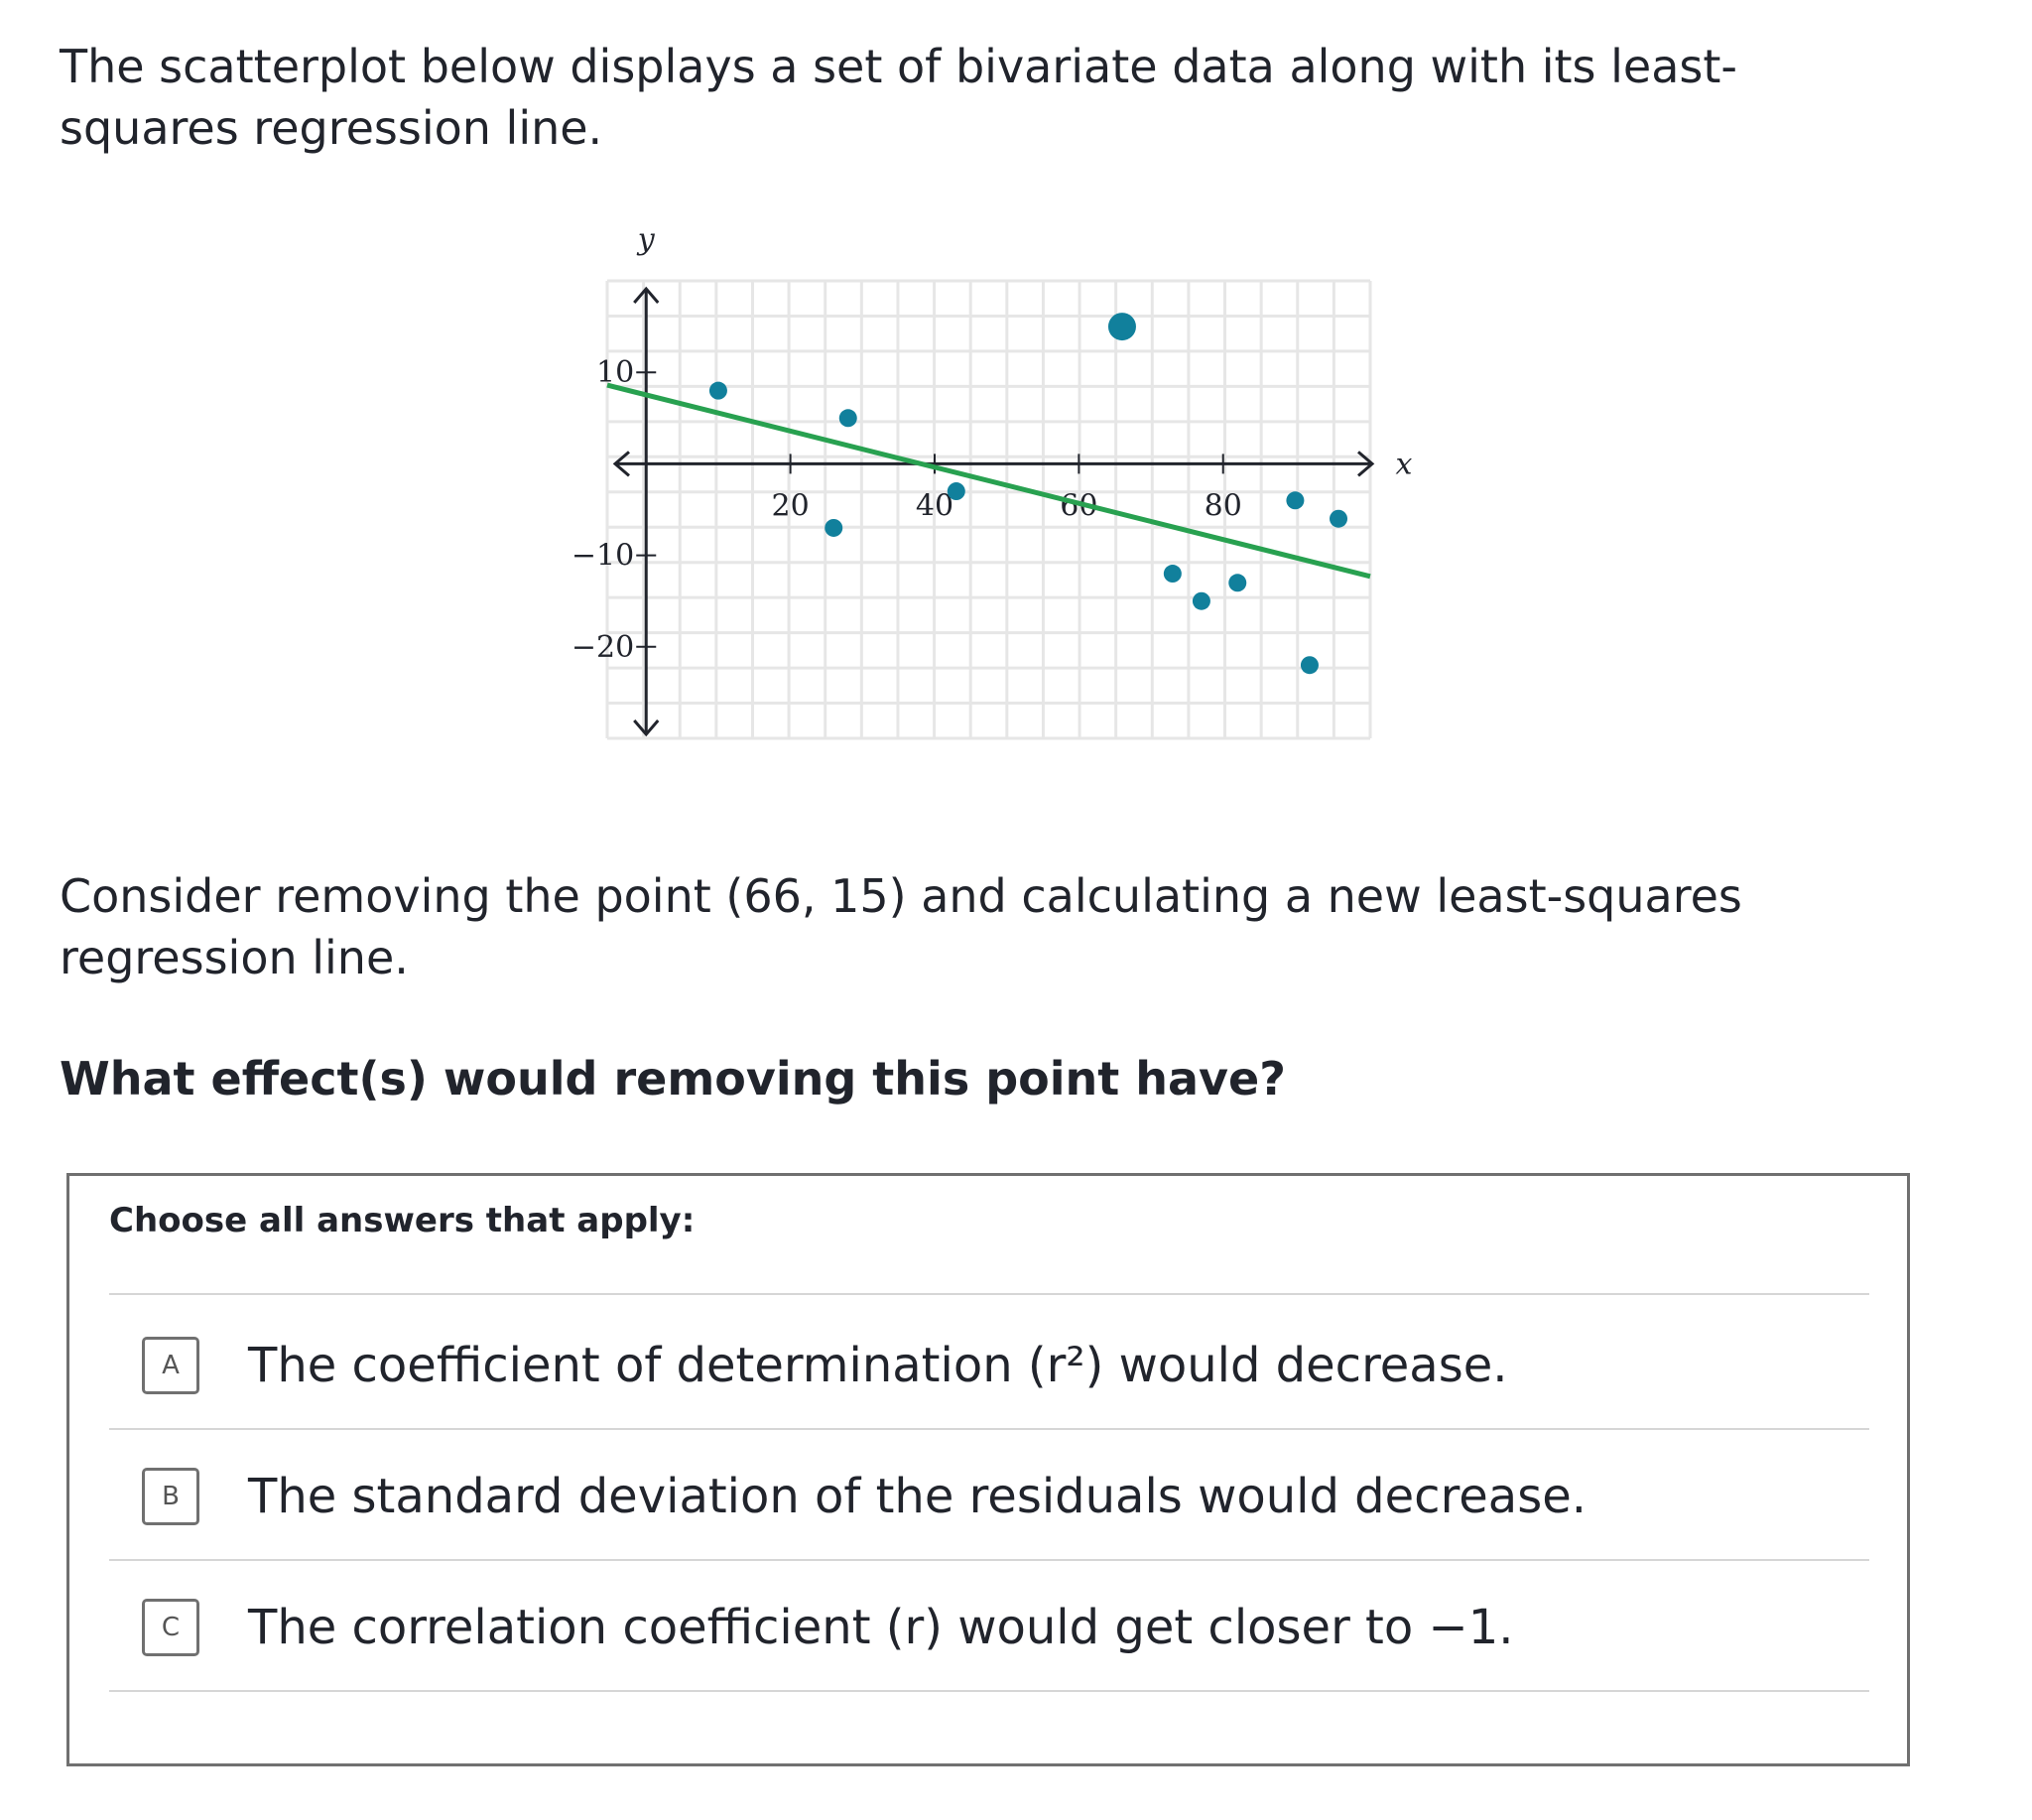  Describe the element at coordinates (1223, 505) in the screenshot. I see `x-tick-label: 80` at that location.